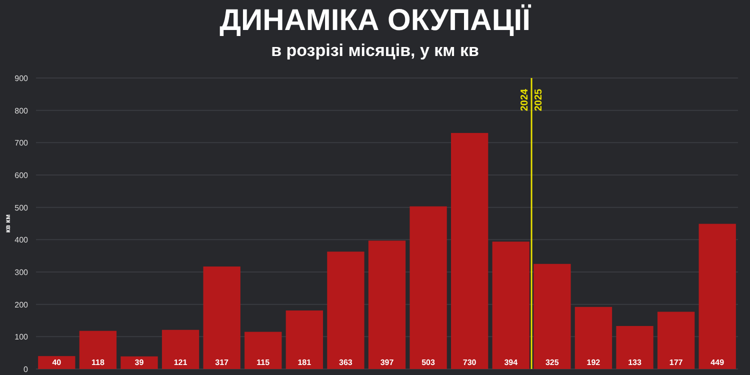  What do you see at coordinates (222, 362) in the screenshot?
I see `data-label: 317` at bounding box center [222, 362].